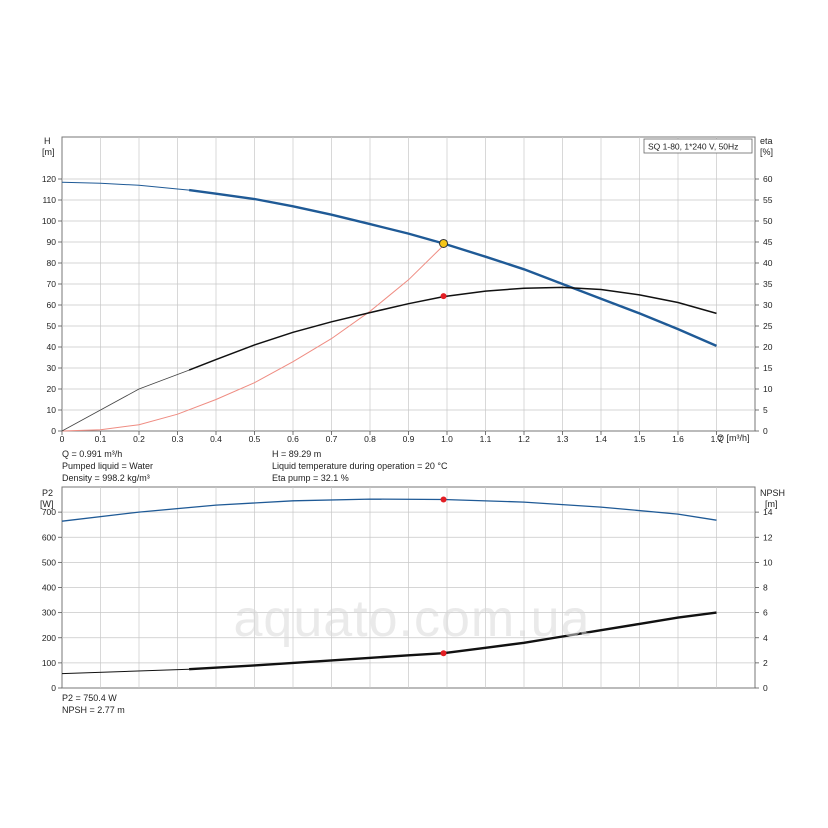 This screenshot has height=828, width=828. I want to click on upper-y2-unit: [%], so click(766, 152).